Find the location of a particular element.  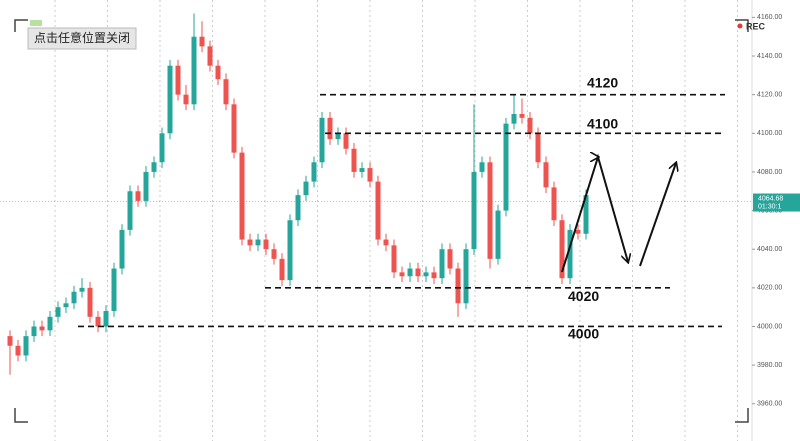

y-tick-label: 4080.00 is located at coordinates (769, 172).